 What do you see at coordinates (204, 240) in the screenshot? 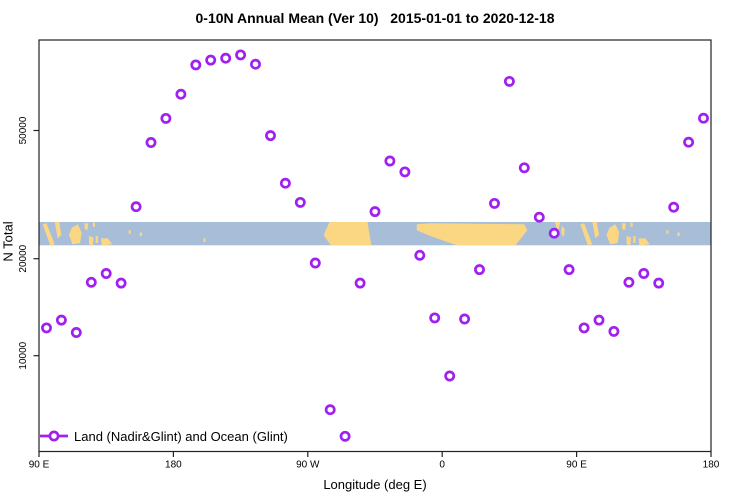
I see `land-pacific-atoll` at bounding box center [204, 240].